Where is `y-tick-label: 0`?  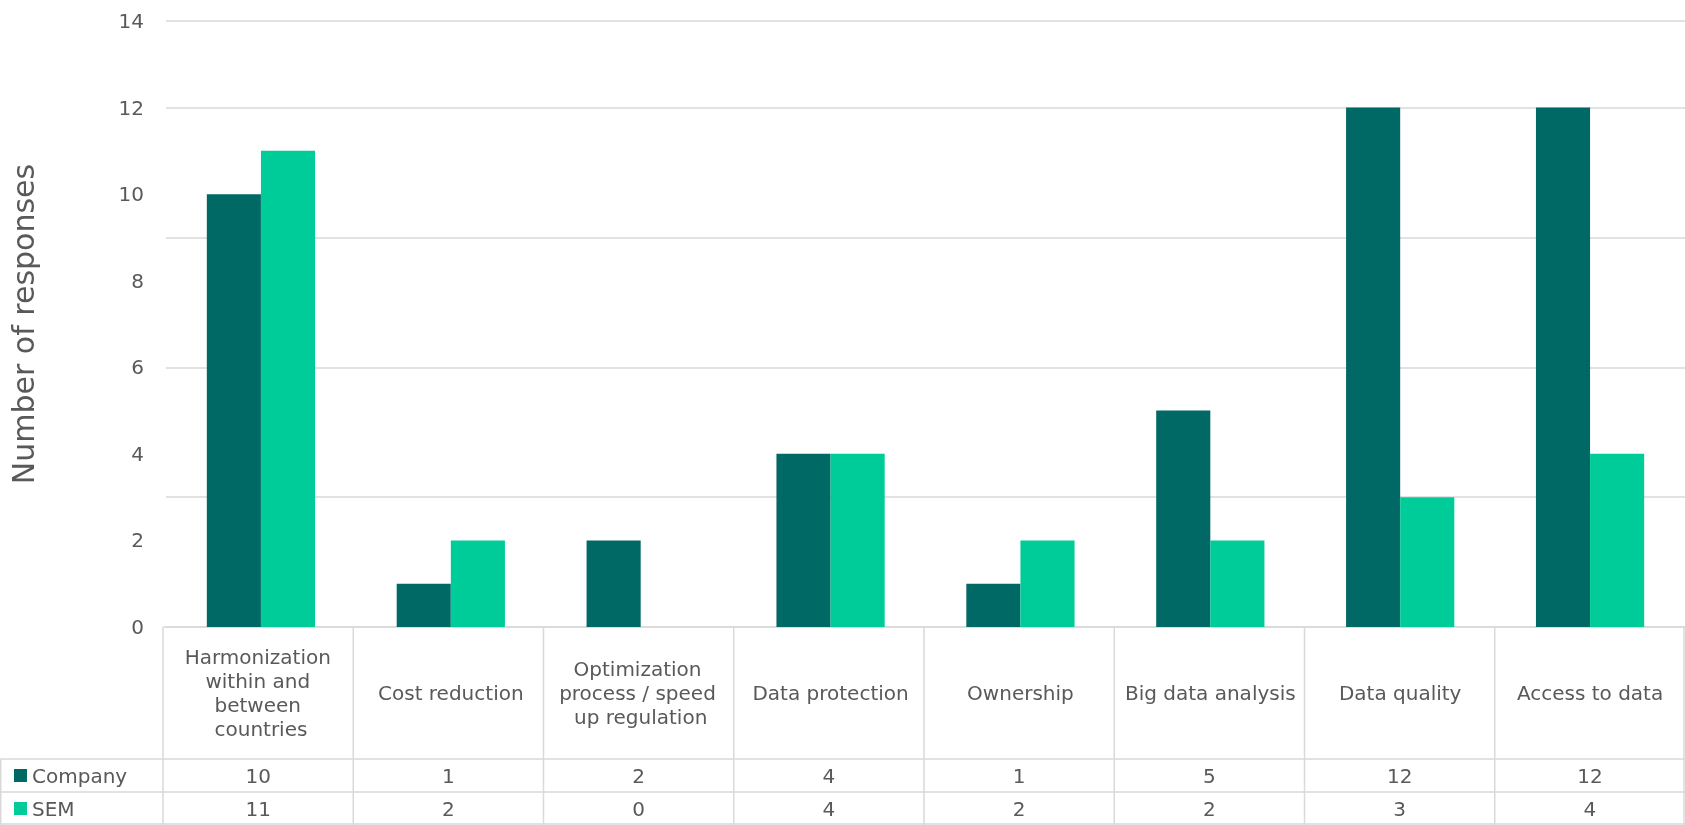
y-tick-label: 0 is located at coordinates (137, 627).